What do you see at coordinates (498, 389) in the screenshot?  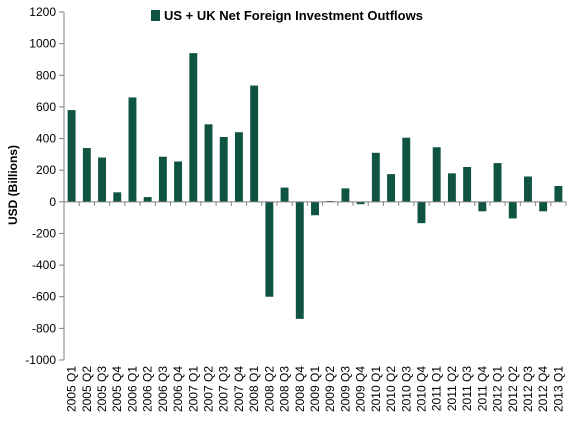 I see `x-tick-label: 2012 Q1` at bounding box center [498, 389].